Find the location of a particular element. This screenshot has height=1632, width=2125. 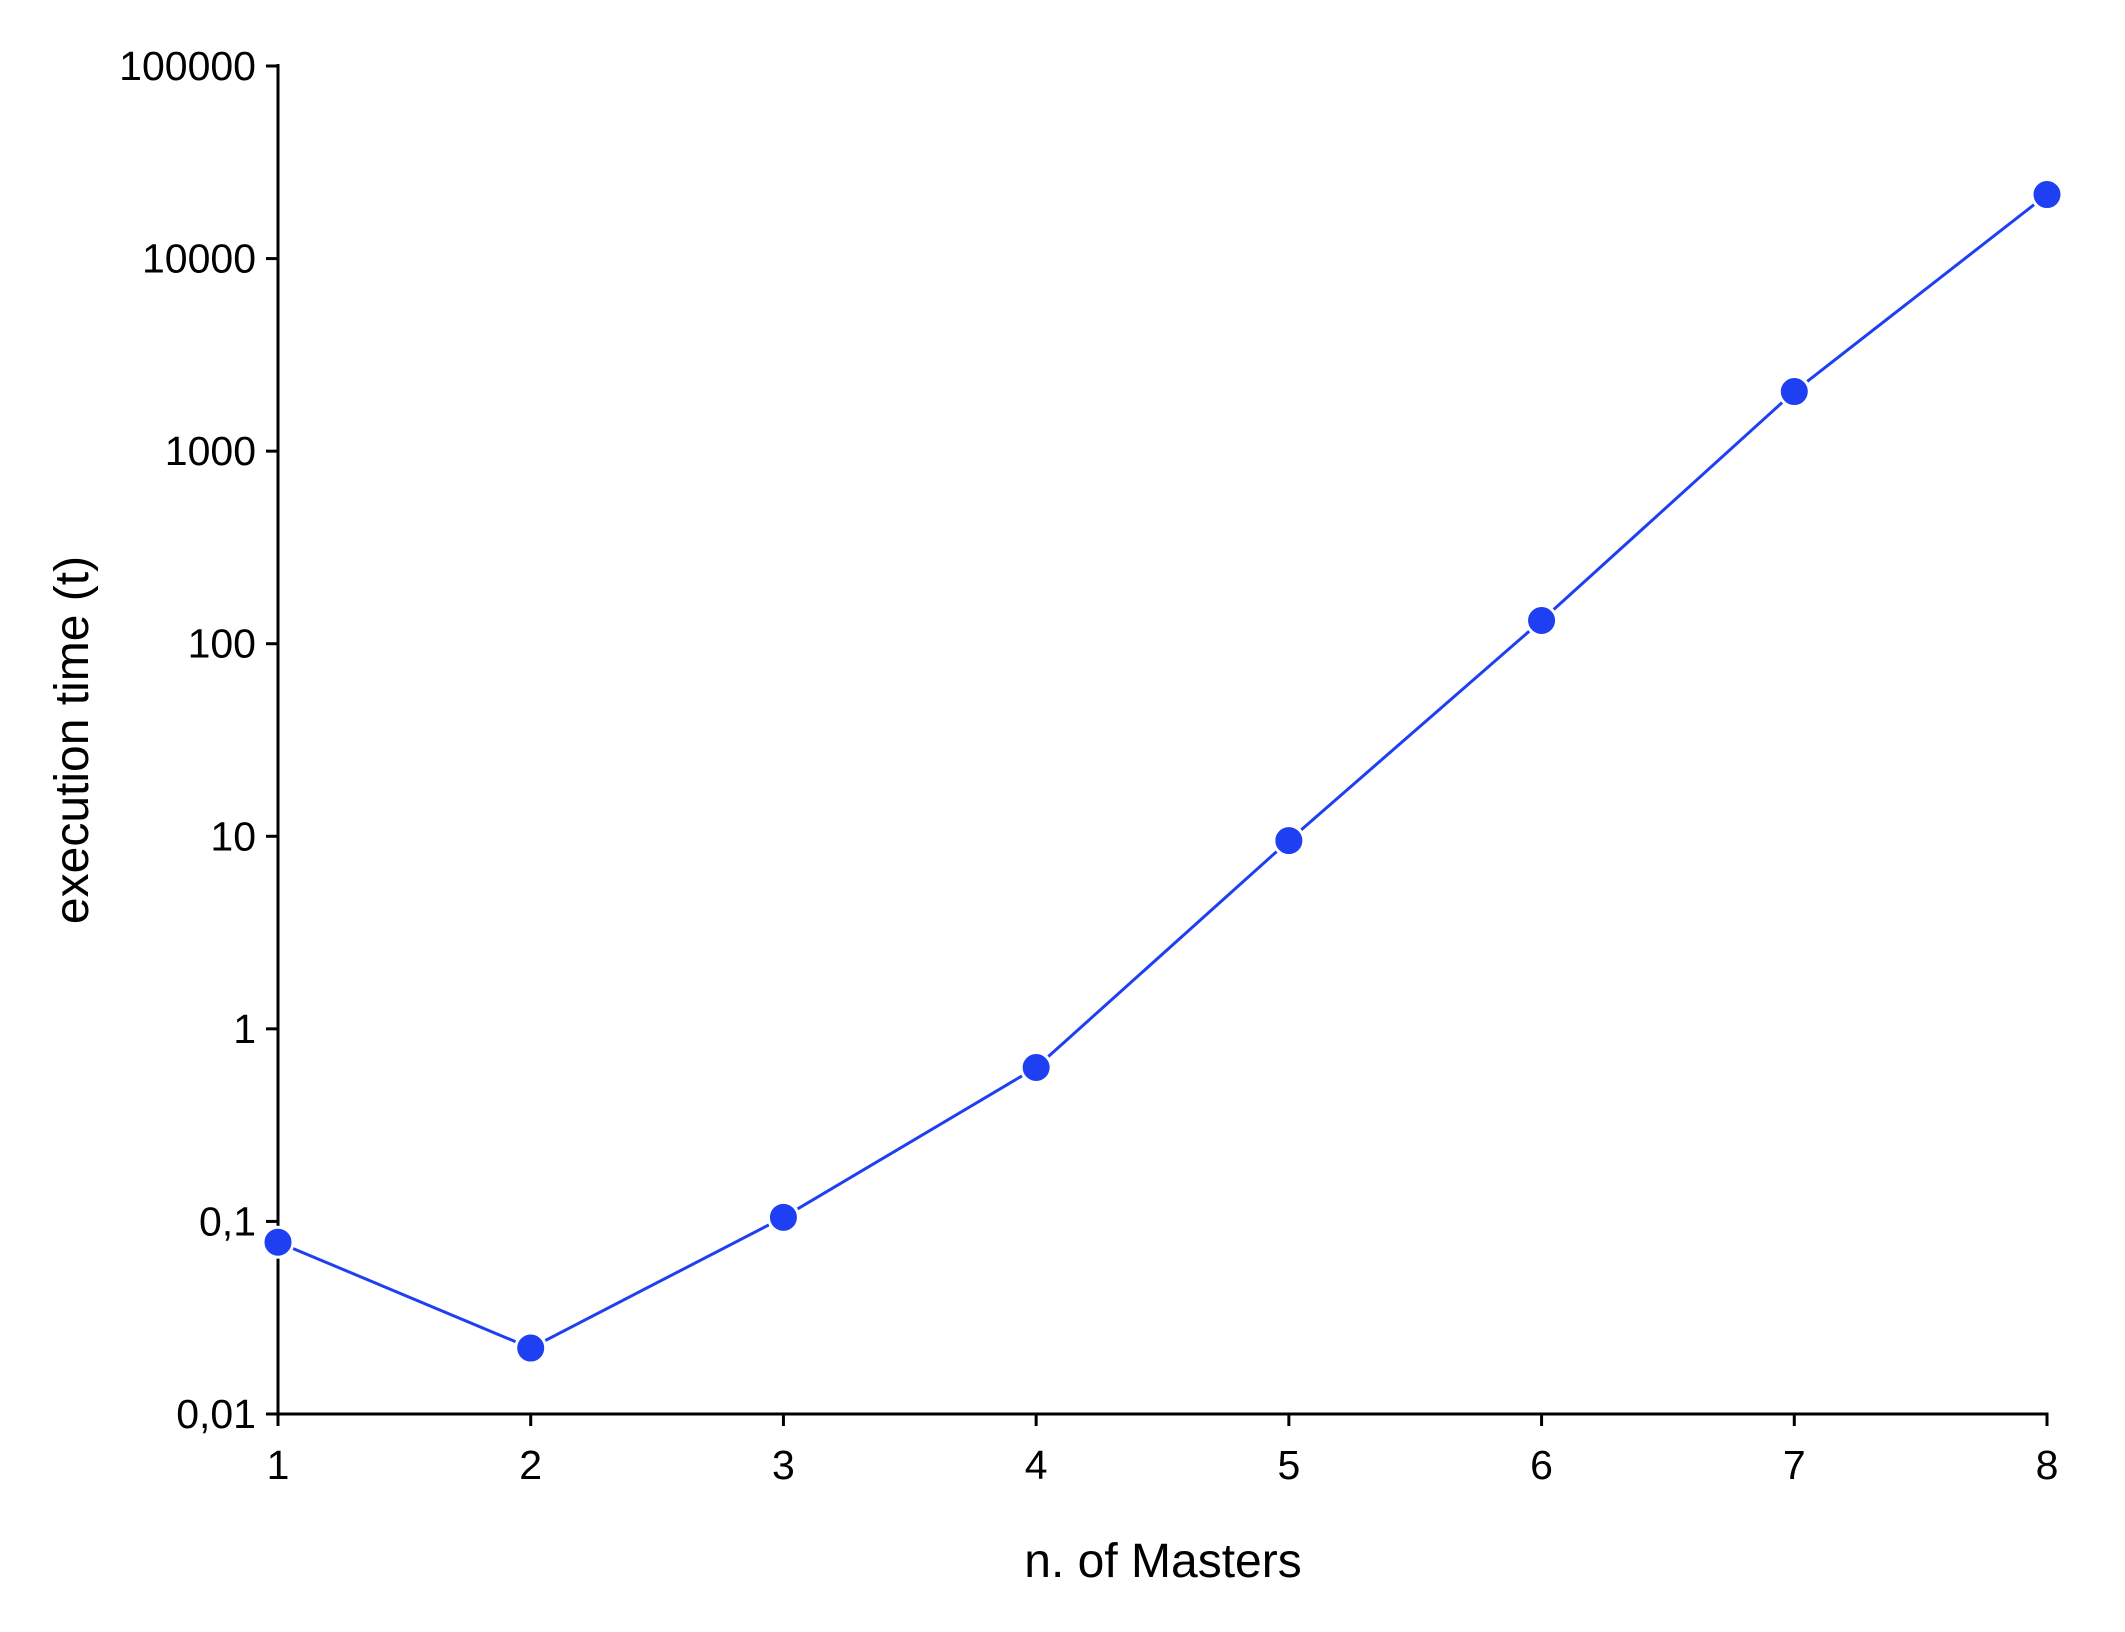

x-tick-label: 2 is located at coordinates (530, 1465).